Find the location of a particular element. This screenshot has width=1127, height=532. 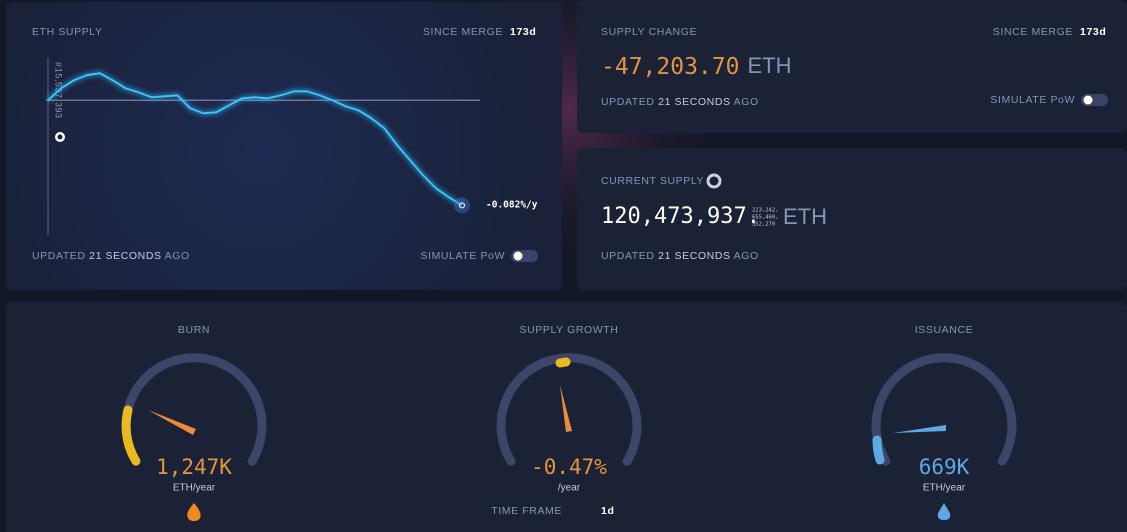

supply-growth-gauge: SUPPLY GROWTH -0.47% /year TIME FRAME 1d is located at coordinates (566, 420).